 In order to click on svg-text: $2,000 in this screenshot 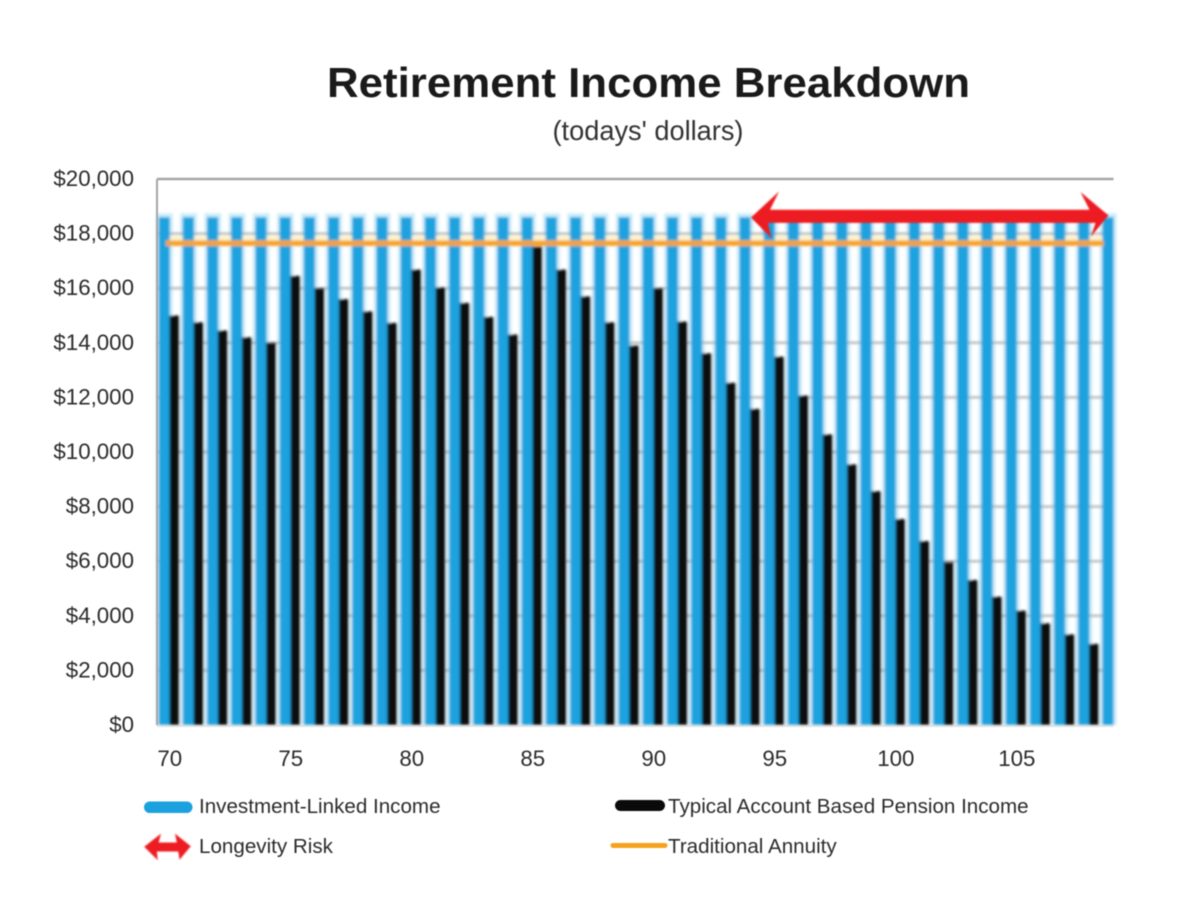, I will do `click(100, 669)`.